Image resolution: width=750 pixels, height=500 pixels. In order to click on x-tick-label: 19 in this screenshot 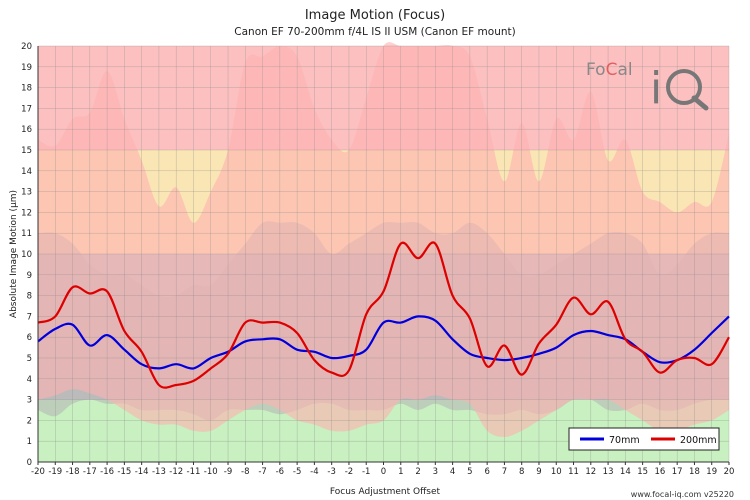, I will do `click(711, 472)`.